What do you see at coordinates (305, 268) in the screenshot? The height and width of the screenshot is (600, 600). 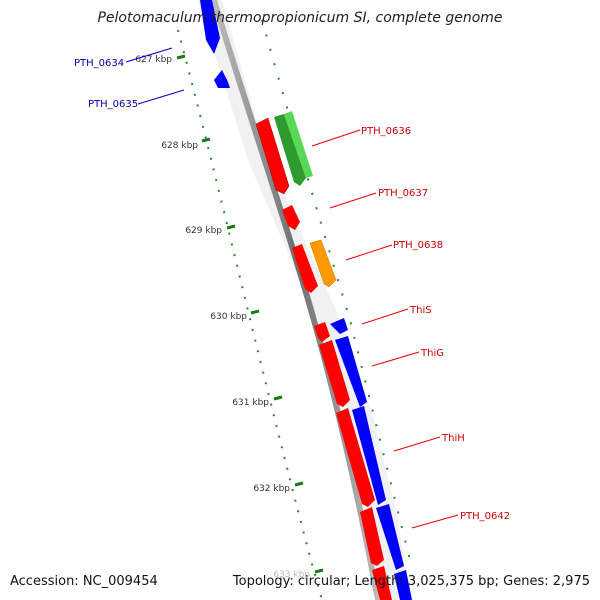 I see `feature-PTH_0638-a` at bounding box center [305, 268].